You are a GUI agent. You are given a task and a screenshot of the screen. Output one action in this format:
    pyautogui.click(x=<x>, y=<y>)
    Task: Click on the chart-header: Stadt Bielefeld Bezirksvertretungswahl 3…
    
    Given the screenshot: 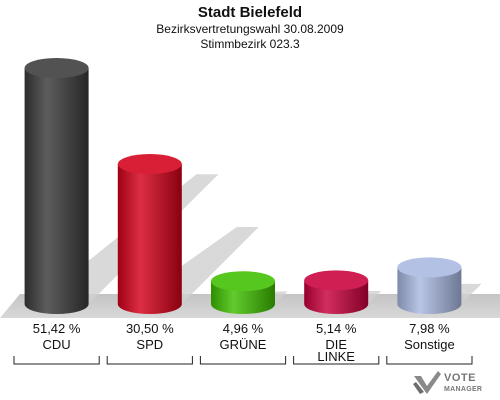 What is the action you would take?
    pyautogui.click(x=250, y=28)
    